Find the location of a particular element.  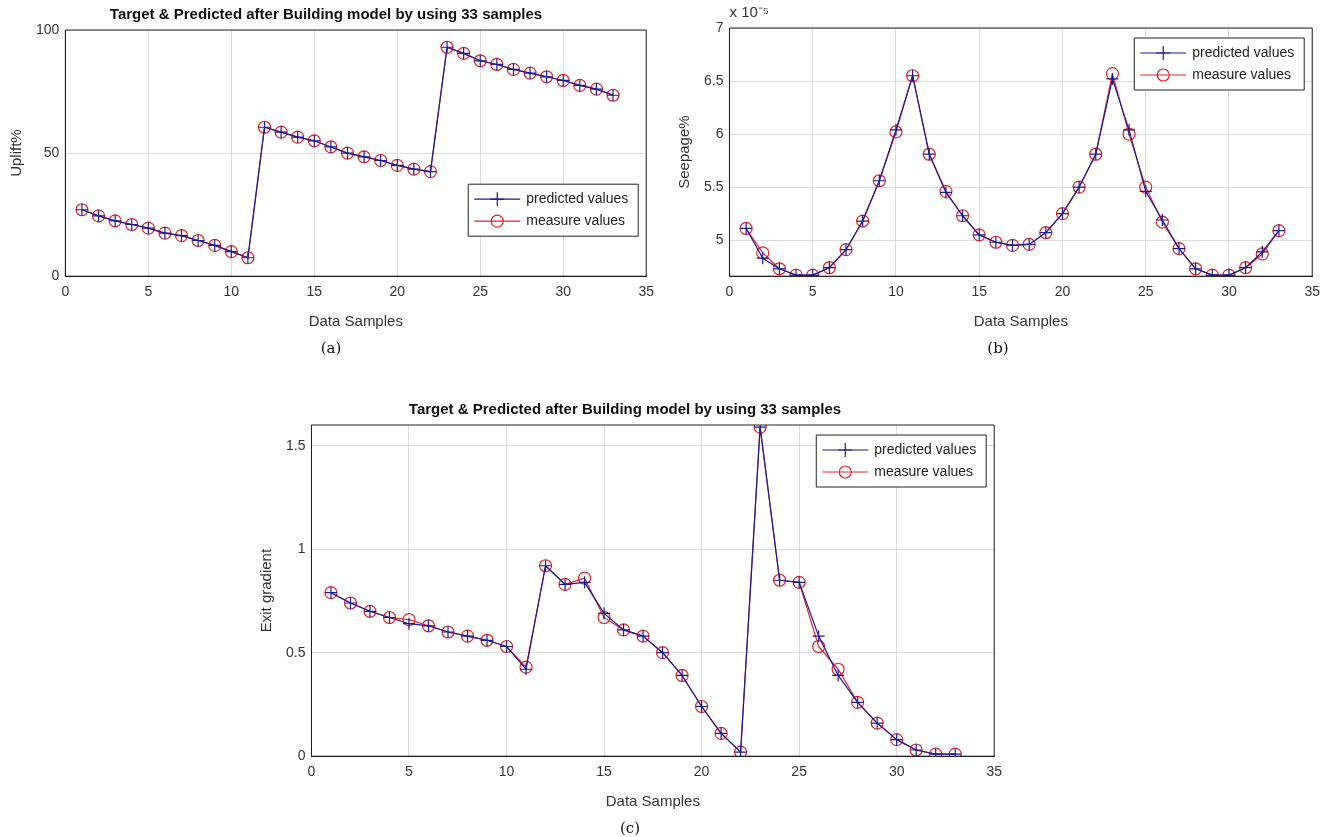

y-tick-label: 1.5 is located at coordinates (295, 444).